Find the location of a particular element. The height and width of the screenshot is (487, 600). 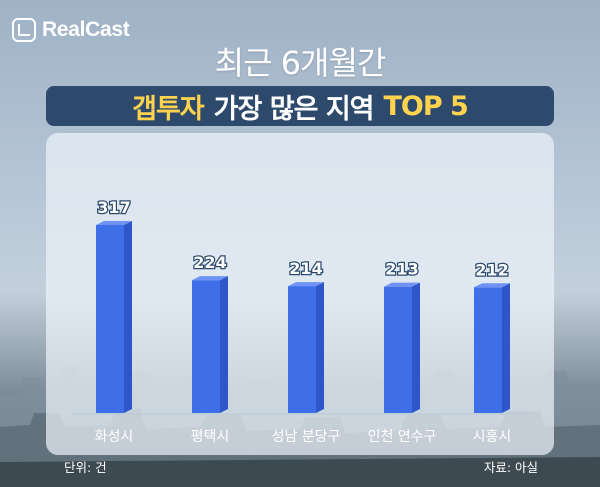

value-label-1: 317 is located at coordinates (113, 207).